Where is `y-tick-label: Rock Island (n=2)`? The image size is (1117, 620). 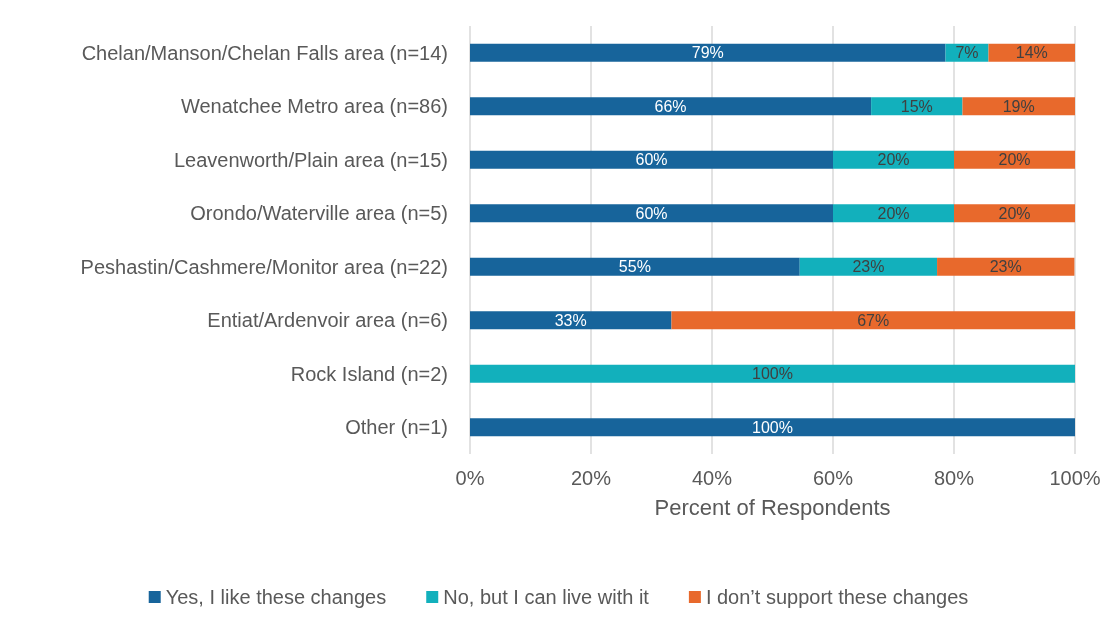
y-tick-label: Rock Island (n=2) is located at coordinates (369, 373).